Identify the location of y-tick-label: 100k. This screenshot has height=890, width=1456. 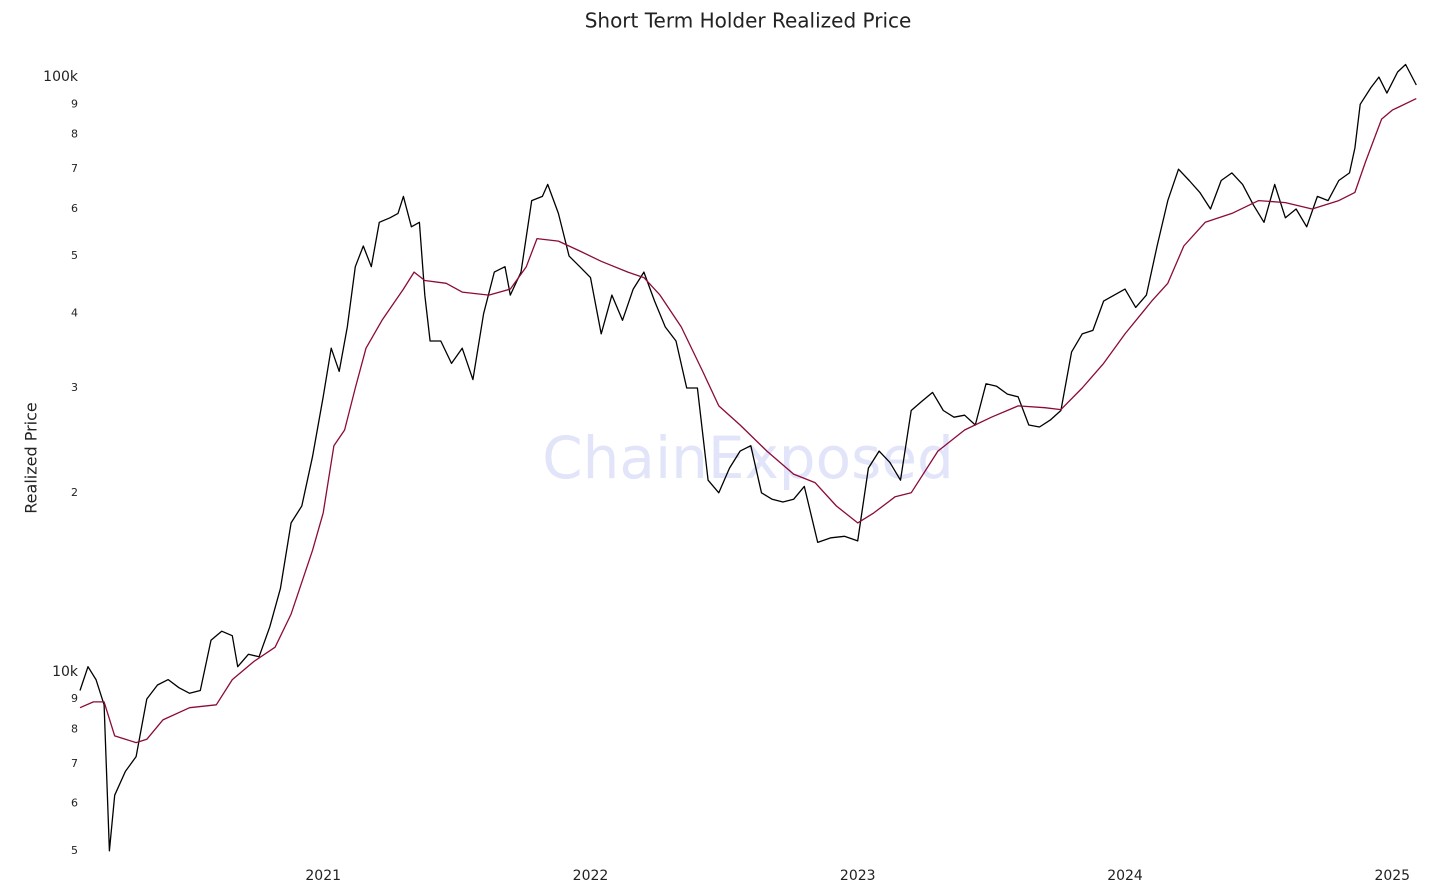
(61, 77).